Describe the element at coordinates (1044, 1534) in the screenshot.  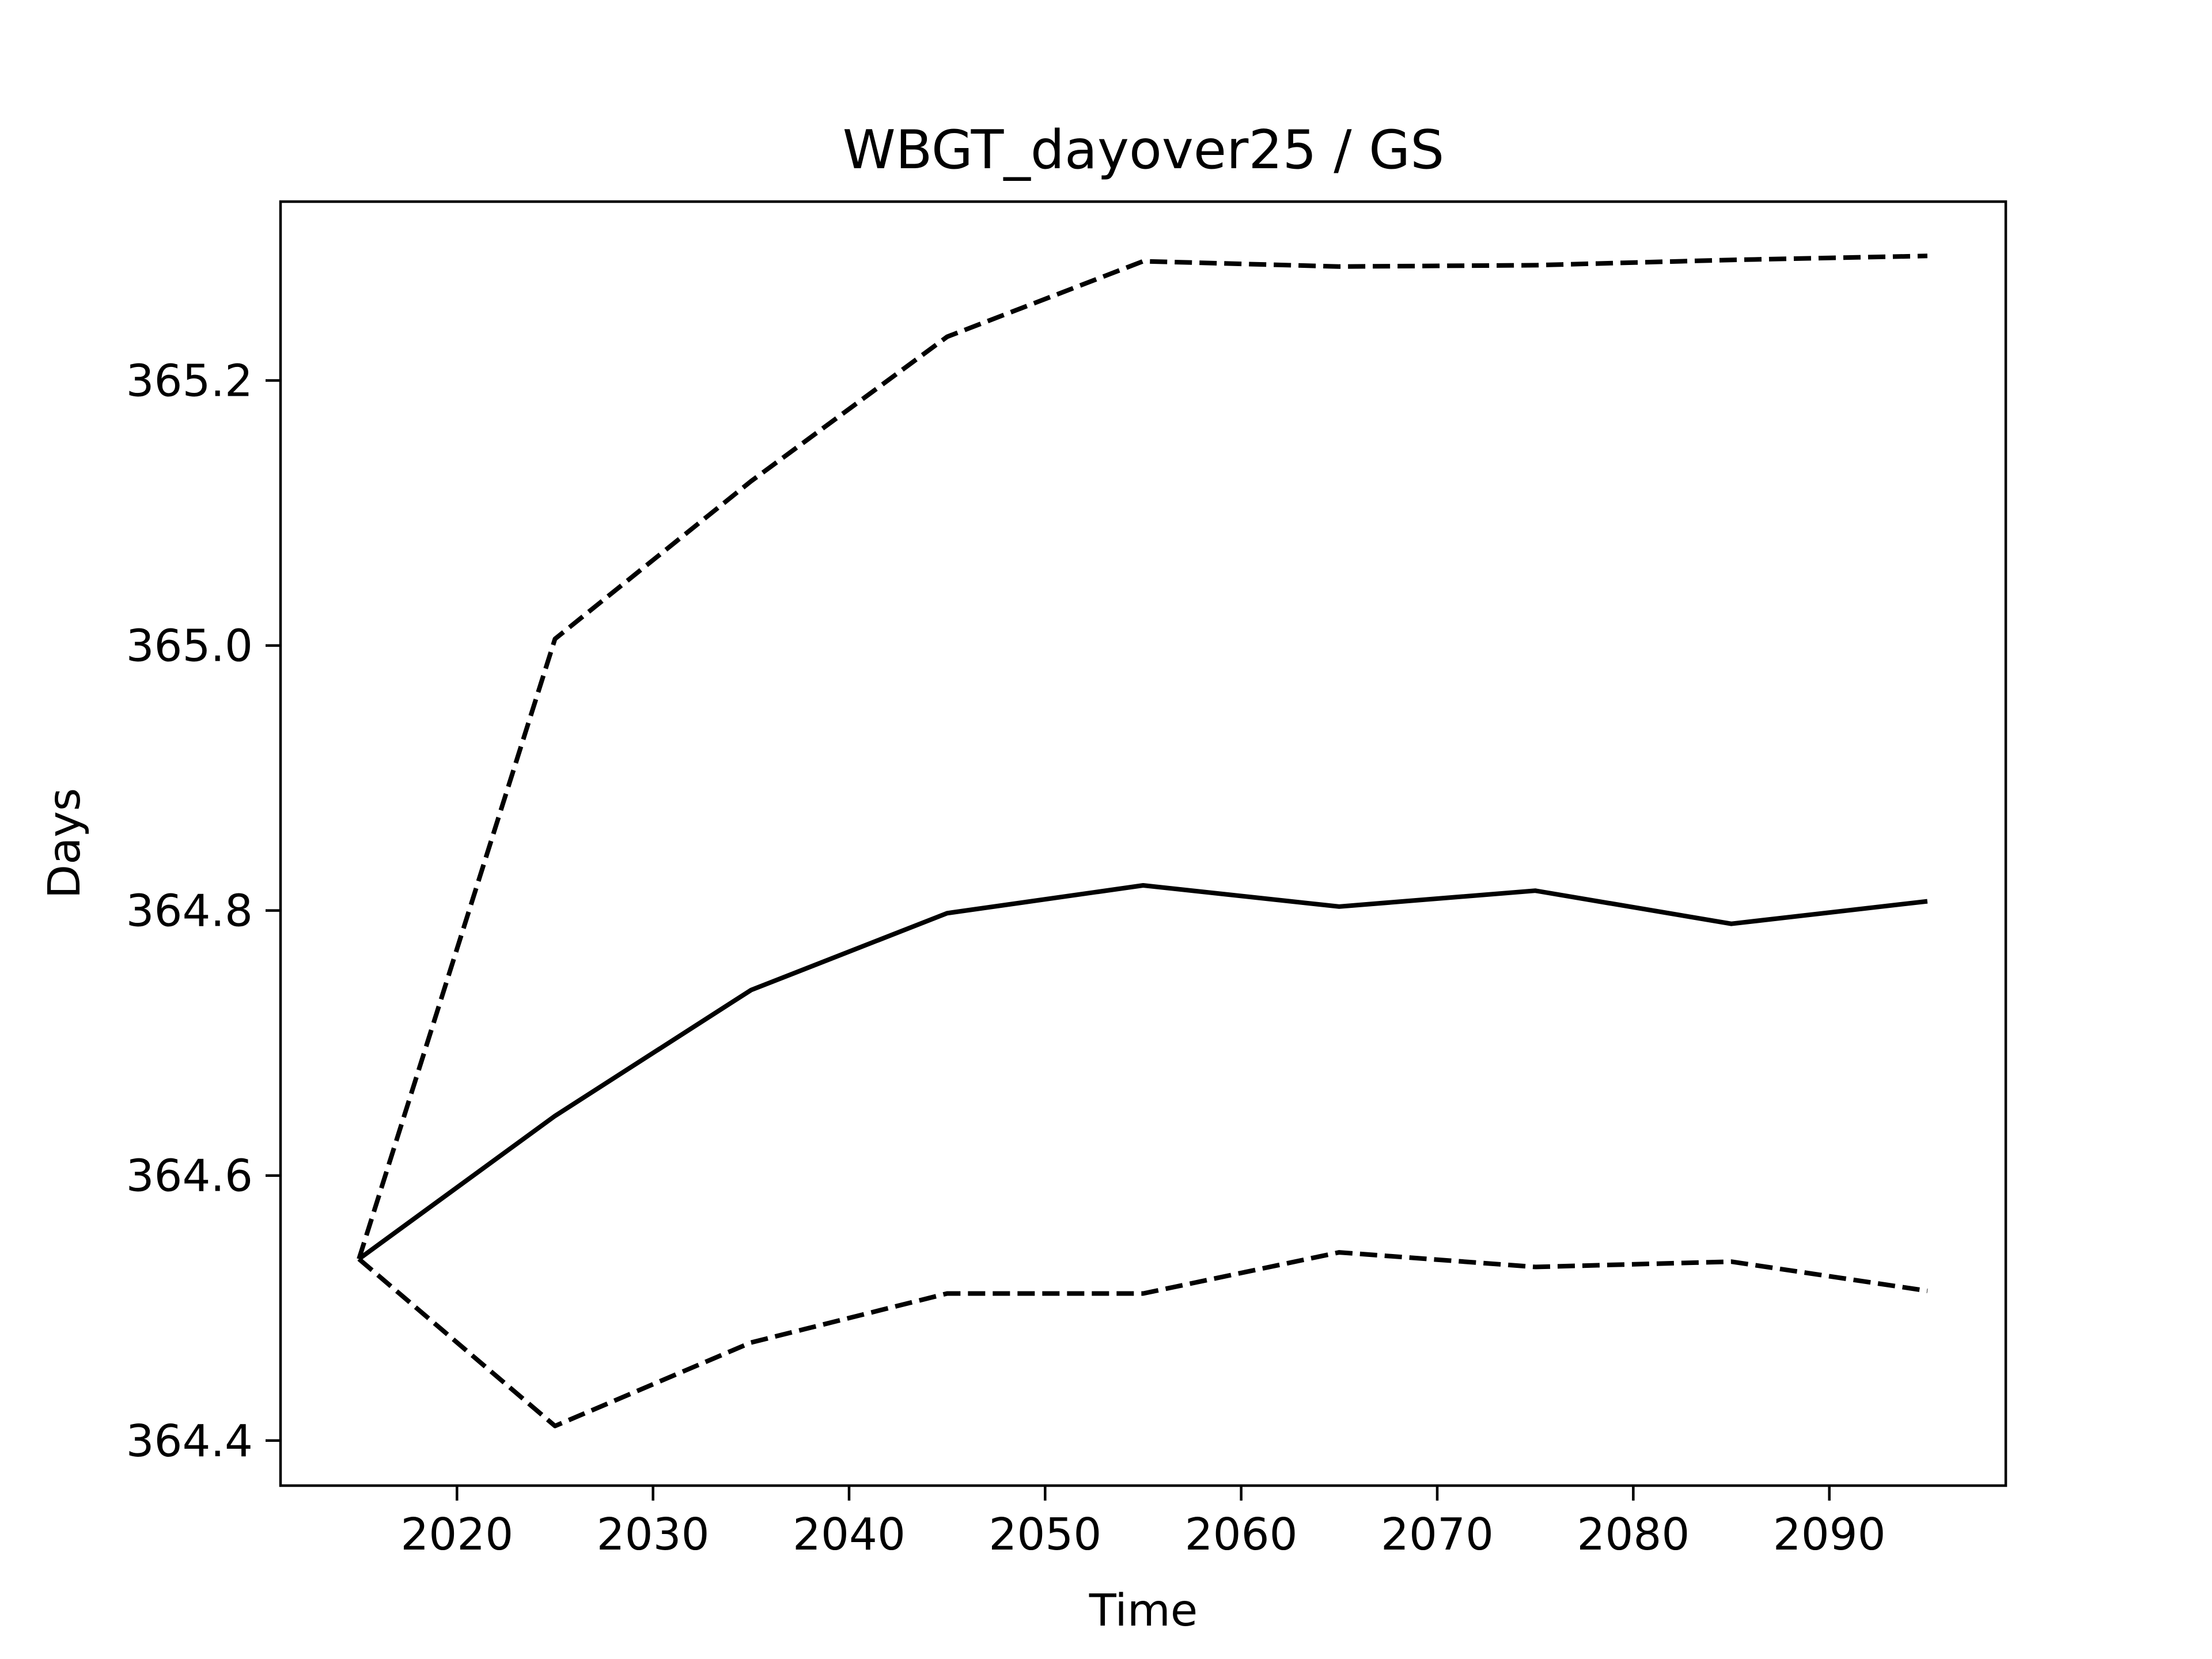
I see `x-tick-label: 2050` at that location.